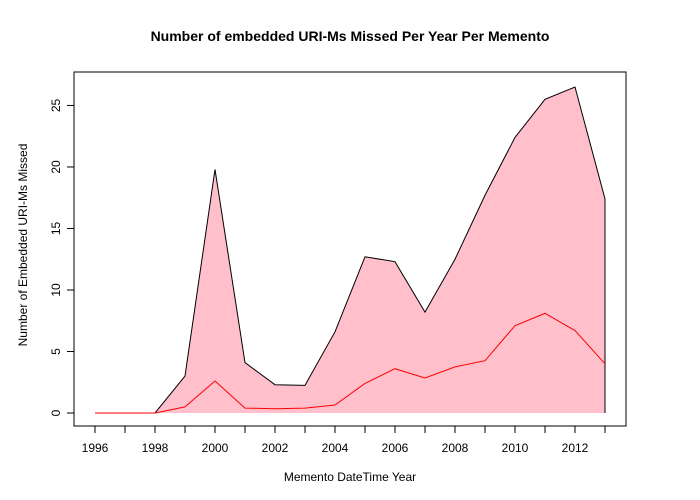  I want to click on x-tick-label: 2006, so click(395, 448).